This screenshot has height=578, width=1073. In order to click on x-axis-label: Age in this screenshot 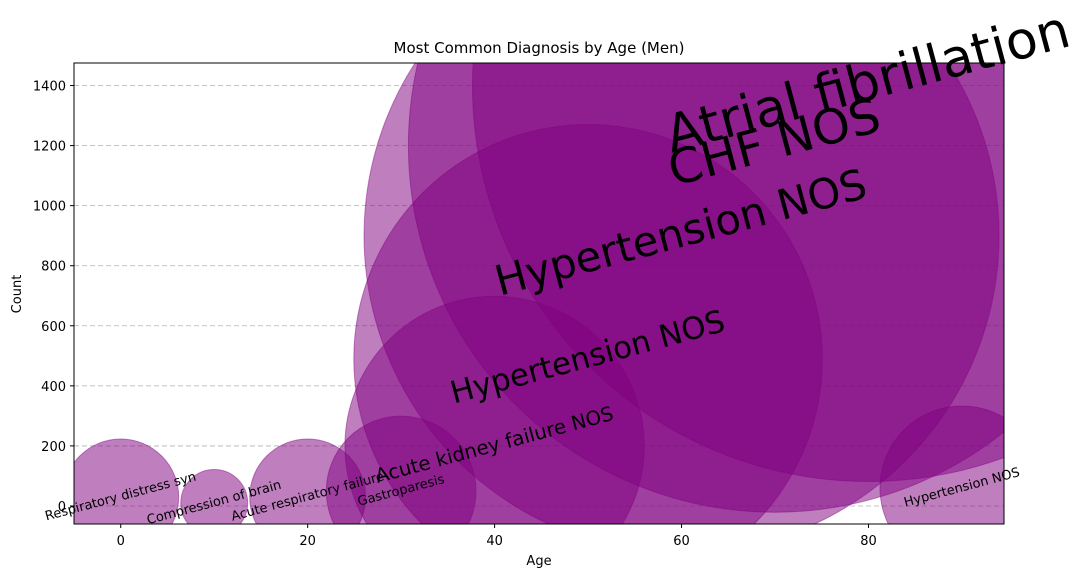, I will do `click(538, 561)`.